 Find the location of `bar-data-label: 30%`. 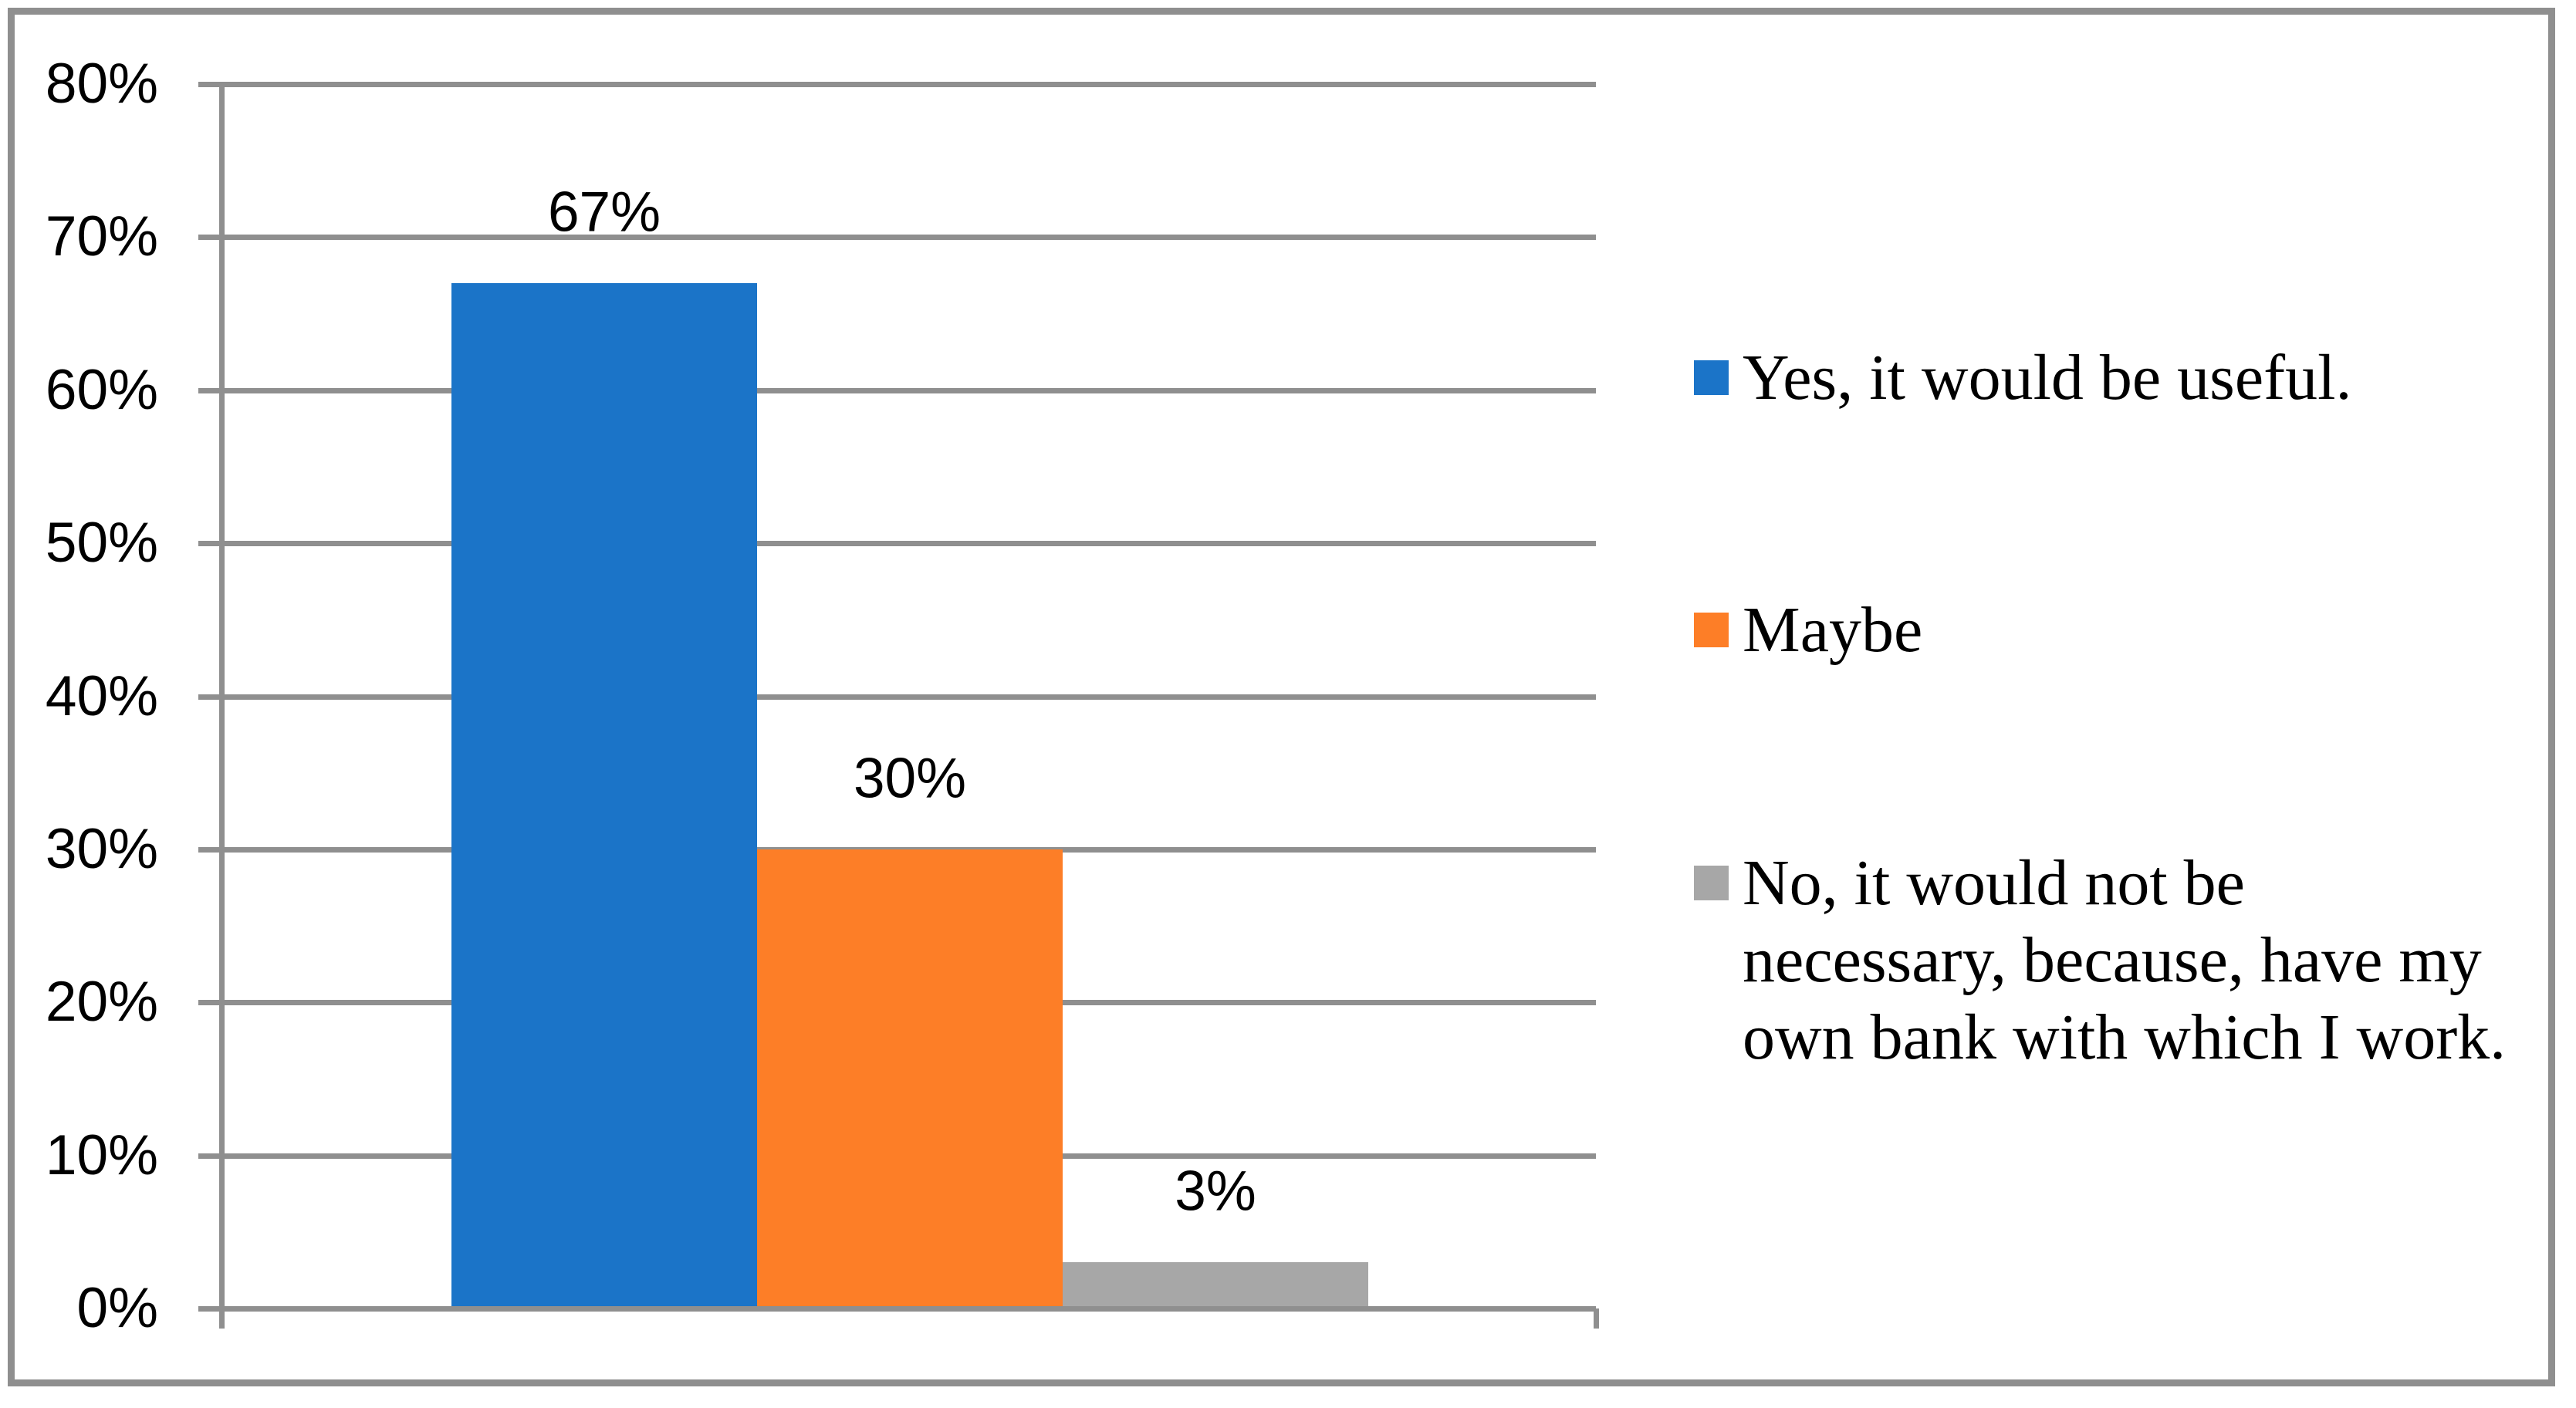

bar-data-label: 30% is located at coordinates (910, 778).